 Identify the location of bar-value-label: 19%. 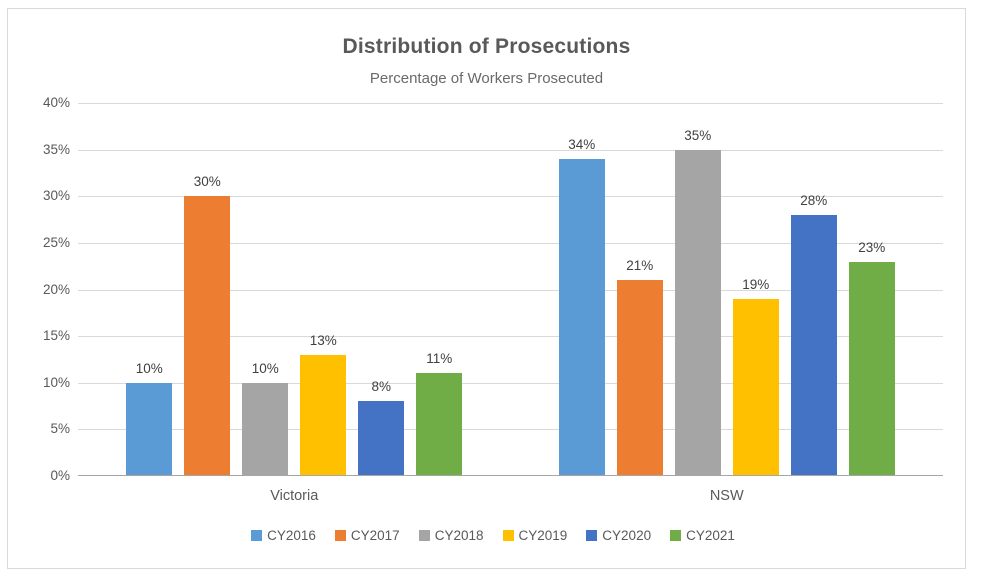
(756, 284).